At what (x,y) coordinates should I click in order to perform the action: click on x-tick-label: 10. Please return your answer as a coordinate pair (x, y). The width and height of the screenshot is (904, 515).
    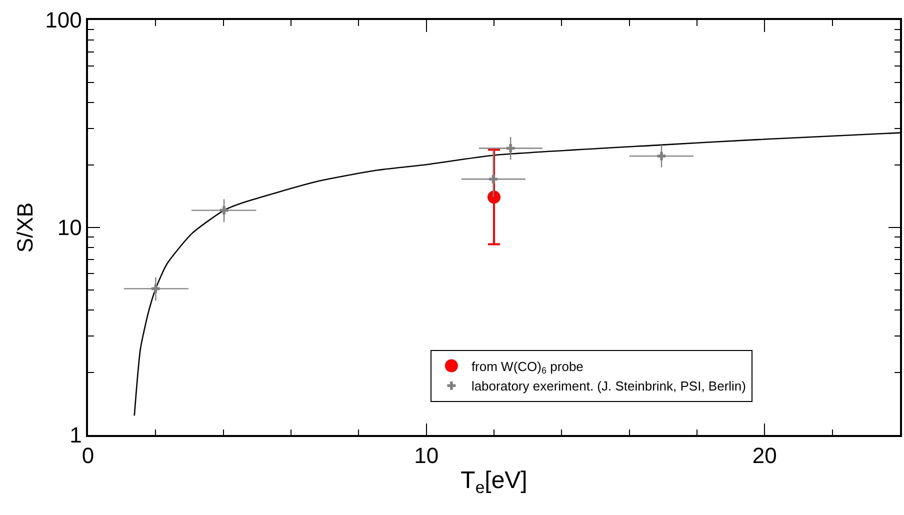
    Looking at the image, I should click on (426, 455).